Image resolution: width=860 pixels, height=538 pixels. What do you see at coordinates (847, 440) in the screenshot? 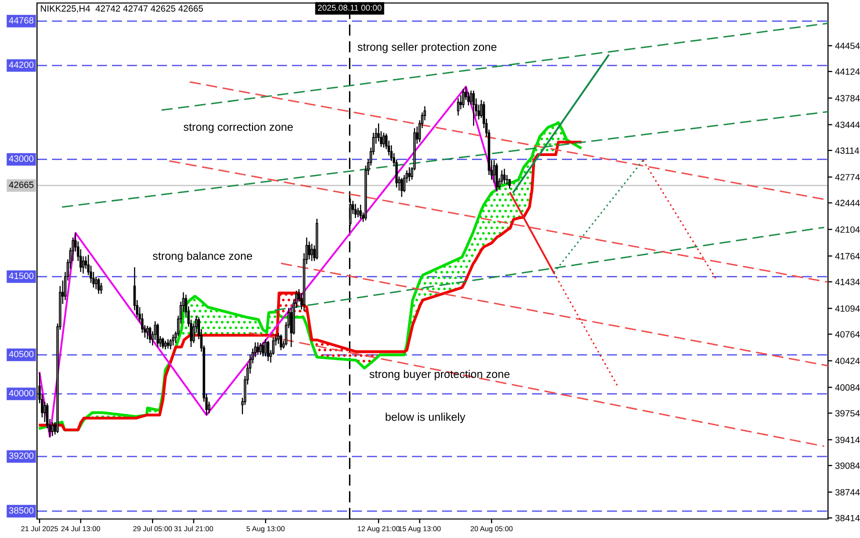
I see `y-tick-label: 39414` at bounding box center [847, 440].